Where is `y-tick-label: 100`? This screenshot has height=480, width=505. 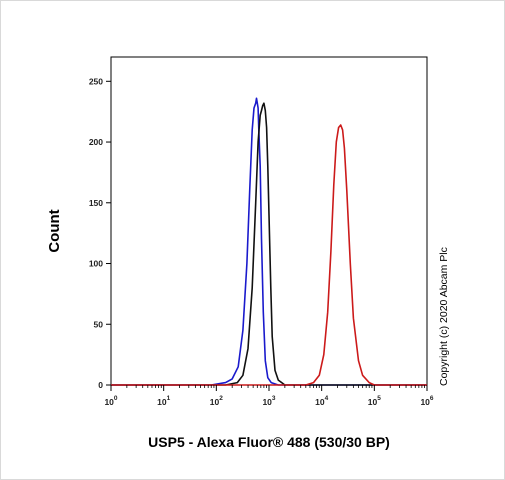
y-tick-label: 100 is located at coordinates (96, 264).